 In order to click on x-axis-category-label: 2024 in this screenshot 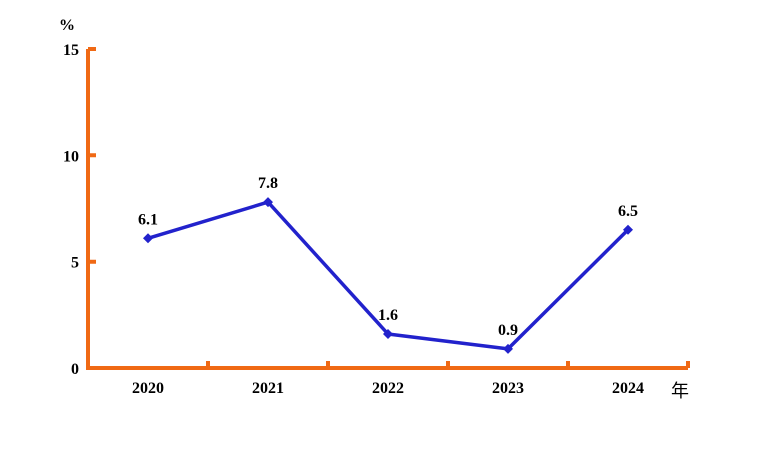, I will do `click(628, 388)`.